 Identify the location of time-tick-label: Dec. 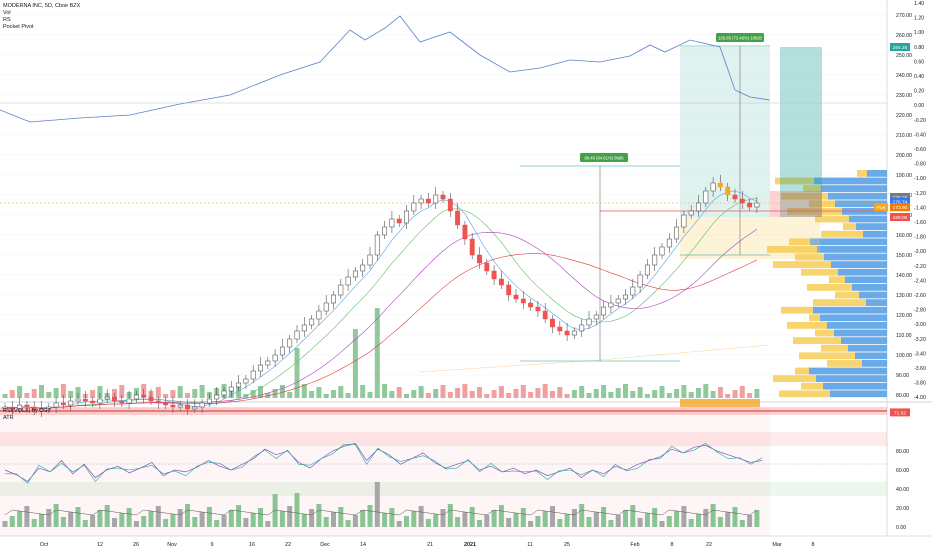
(325, 545).